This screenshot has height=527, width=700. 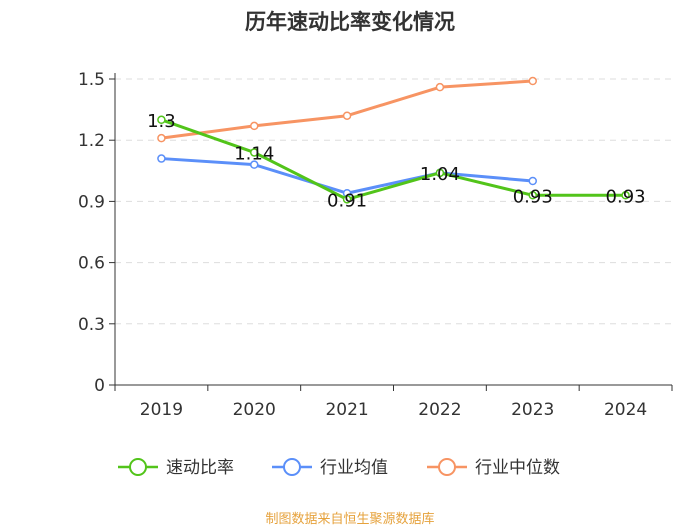 I want to click on legend: 速动比率 行业均值 行业中位数, so click(x=339, y=468).